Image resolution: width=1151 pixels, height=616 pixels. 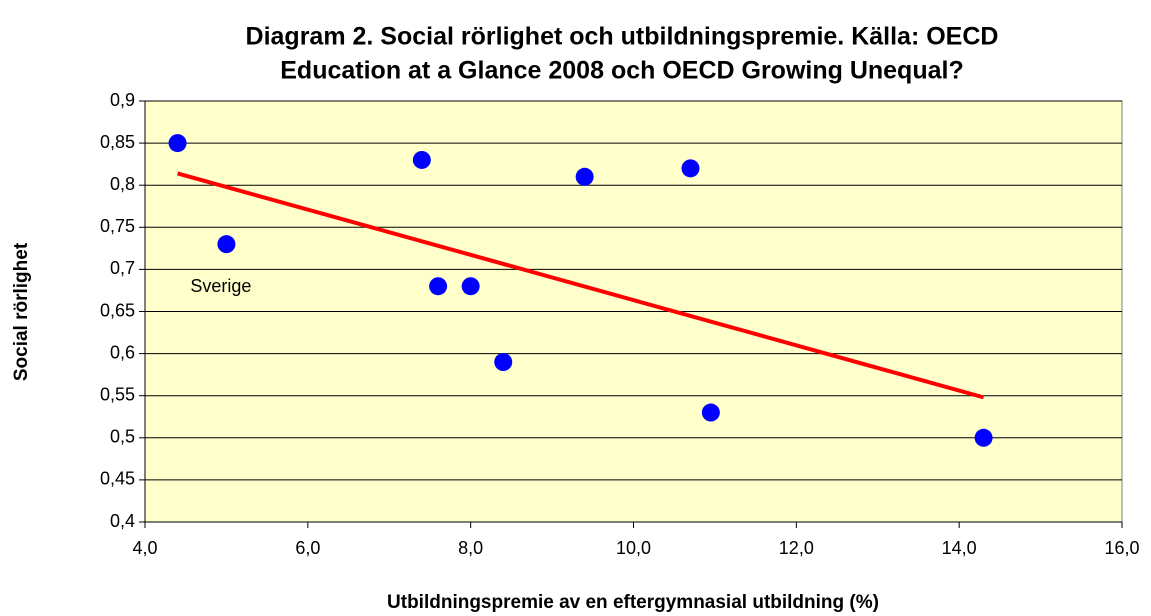 What do you see at coordinates (144, 548) in the screenshot?
I see `x-tick-label: 4,0` at bounding box center [144, 548].